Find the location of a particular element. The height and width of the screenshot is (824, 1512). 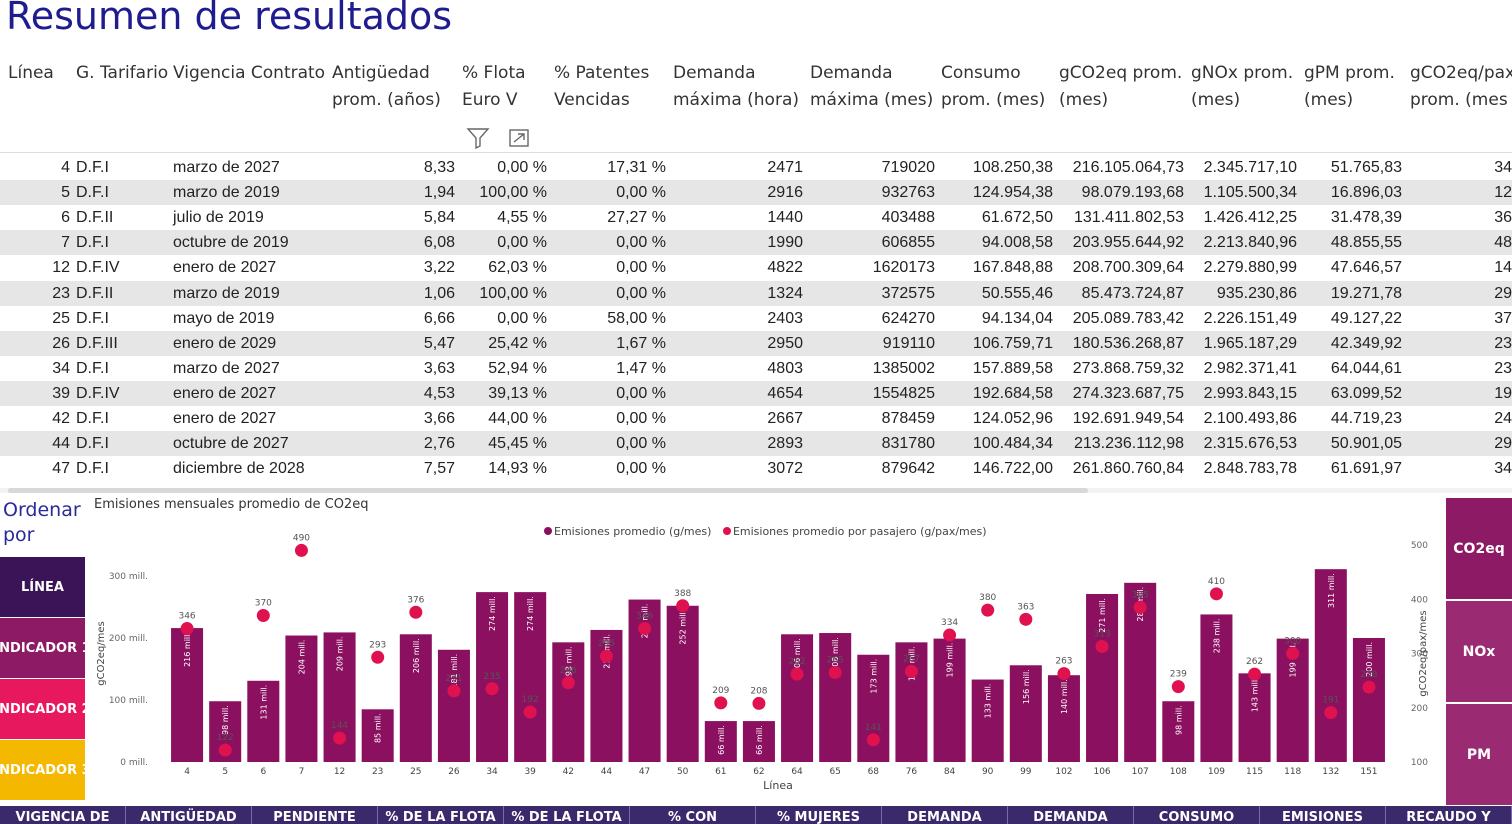

column-header: Línea is located at coordinates (31, 73).